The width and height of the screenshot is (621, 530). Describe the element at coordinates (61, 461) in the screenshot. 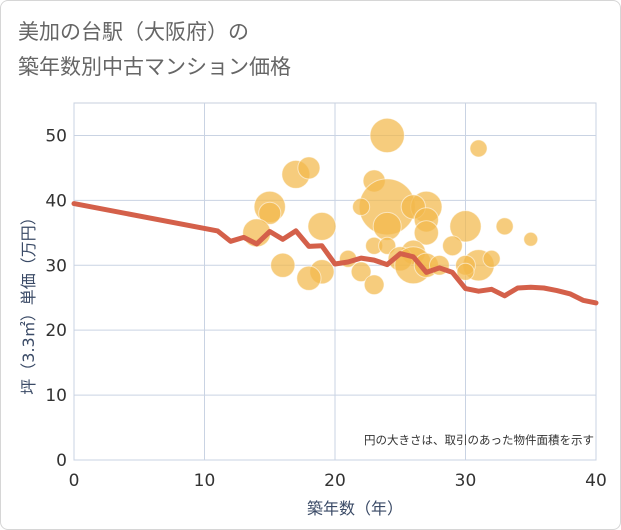

I see `y-tick-label: 0` at that location.